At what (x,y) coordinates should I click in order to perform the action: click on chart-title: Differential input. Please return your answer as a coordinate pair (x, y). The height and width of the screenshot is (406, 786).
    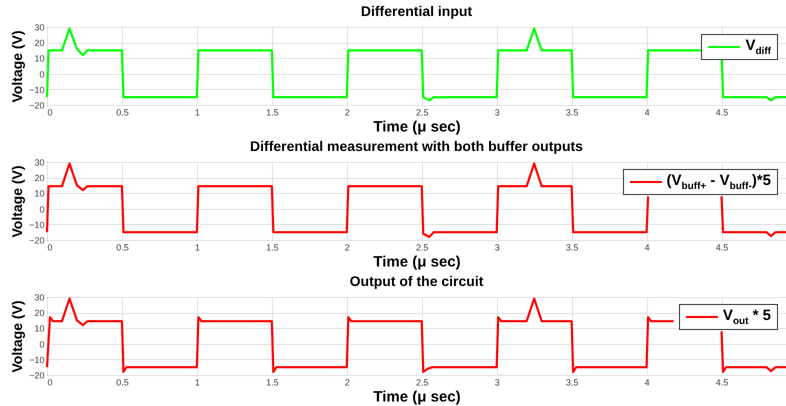
    Looking at the image, I should click on (416, 11).